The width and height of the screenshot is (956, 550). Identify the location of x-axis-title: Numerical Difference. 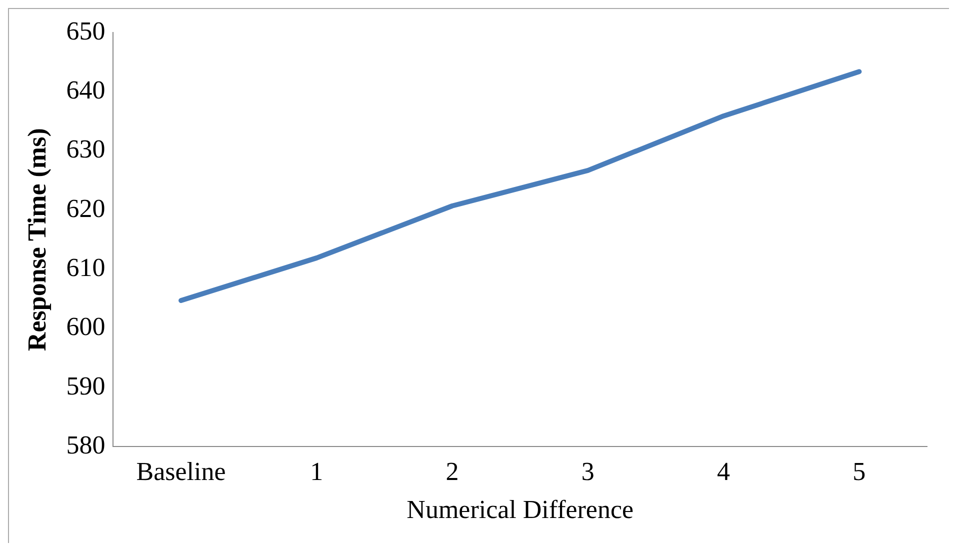
(520, 509).